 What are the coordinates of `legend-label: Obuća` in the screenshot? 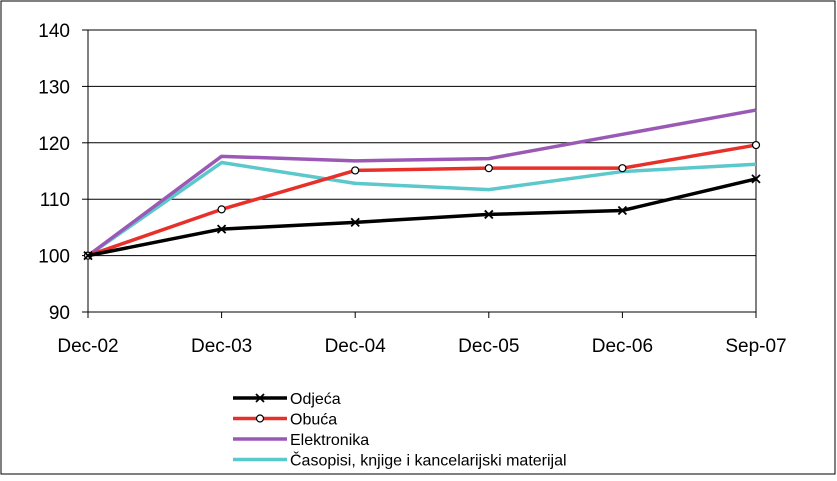 It's located at (313, 420).